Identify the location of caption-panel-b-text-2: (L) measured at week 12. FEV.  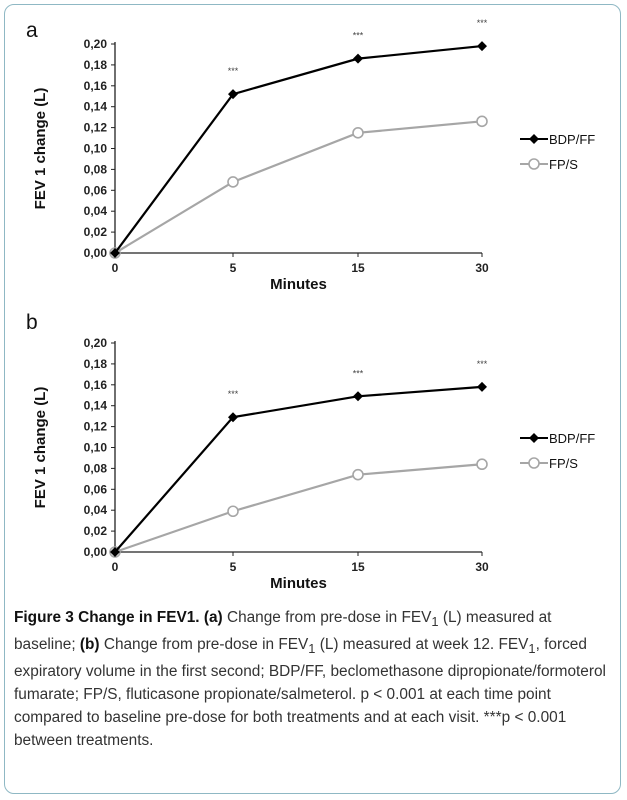
(422, 645).